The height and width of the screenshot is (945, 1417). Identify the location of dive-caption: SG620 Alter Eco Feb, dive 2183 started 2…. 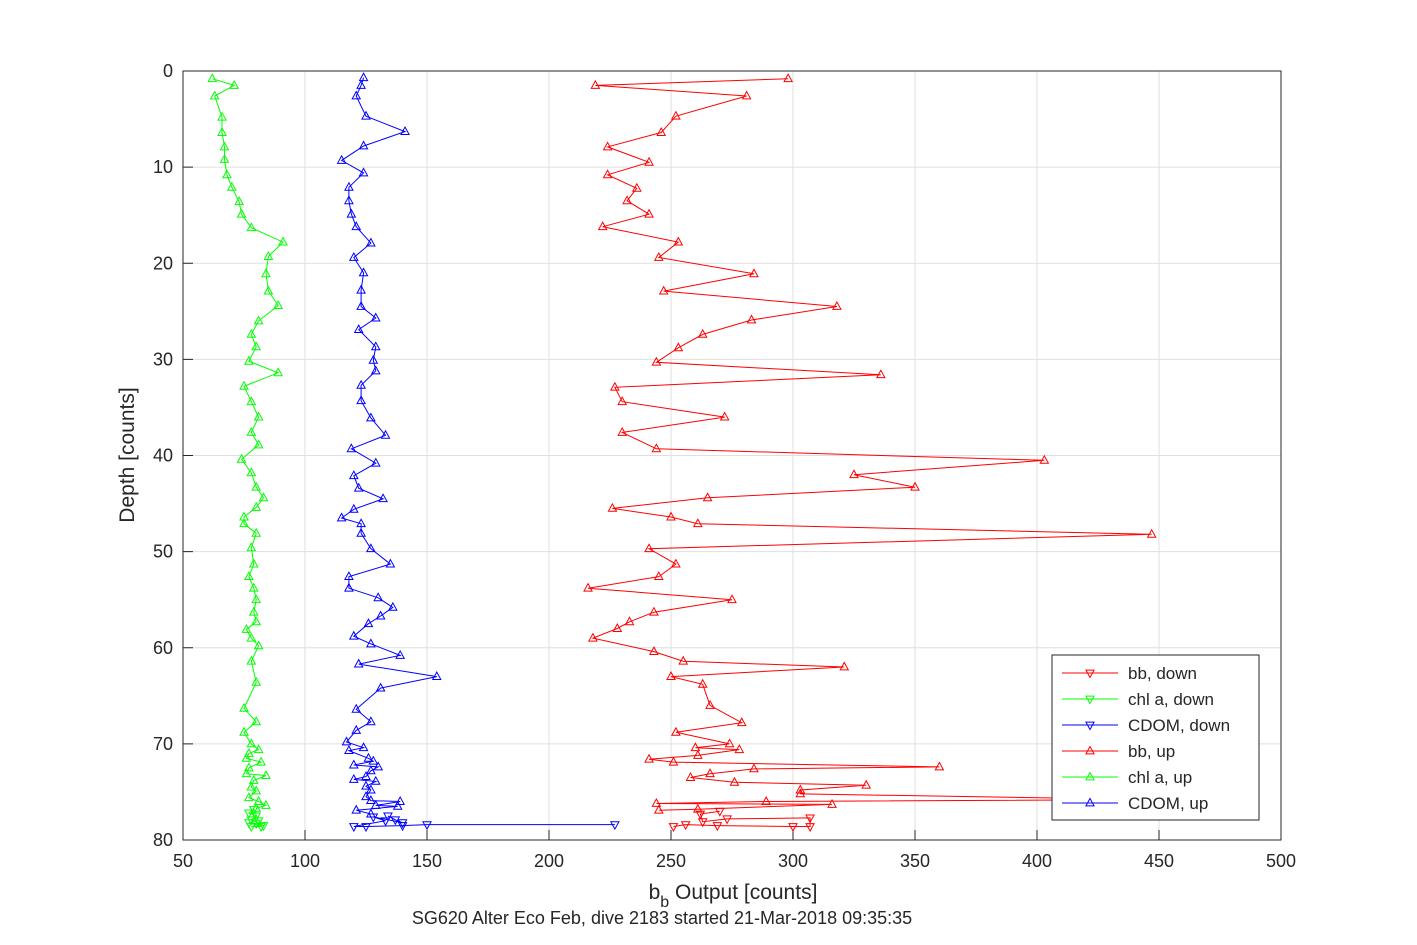
(662, 918).